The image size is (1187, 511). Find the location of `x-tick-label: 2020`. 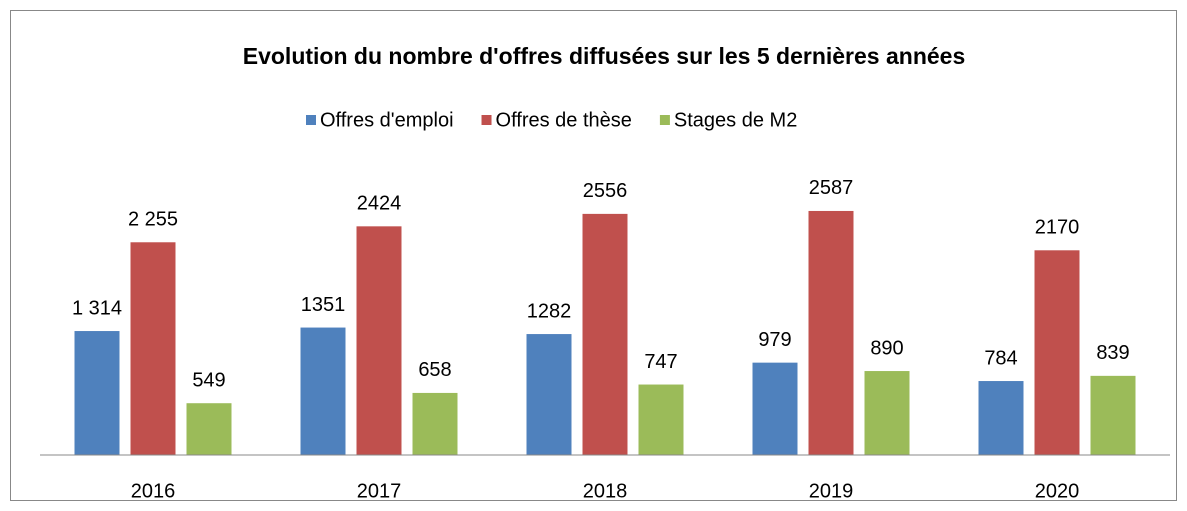

x-tick-label: 2020 is located at coordinates (1057, 491).